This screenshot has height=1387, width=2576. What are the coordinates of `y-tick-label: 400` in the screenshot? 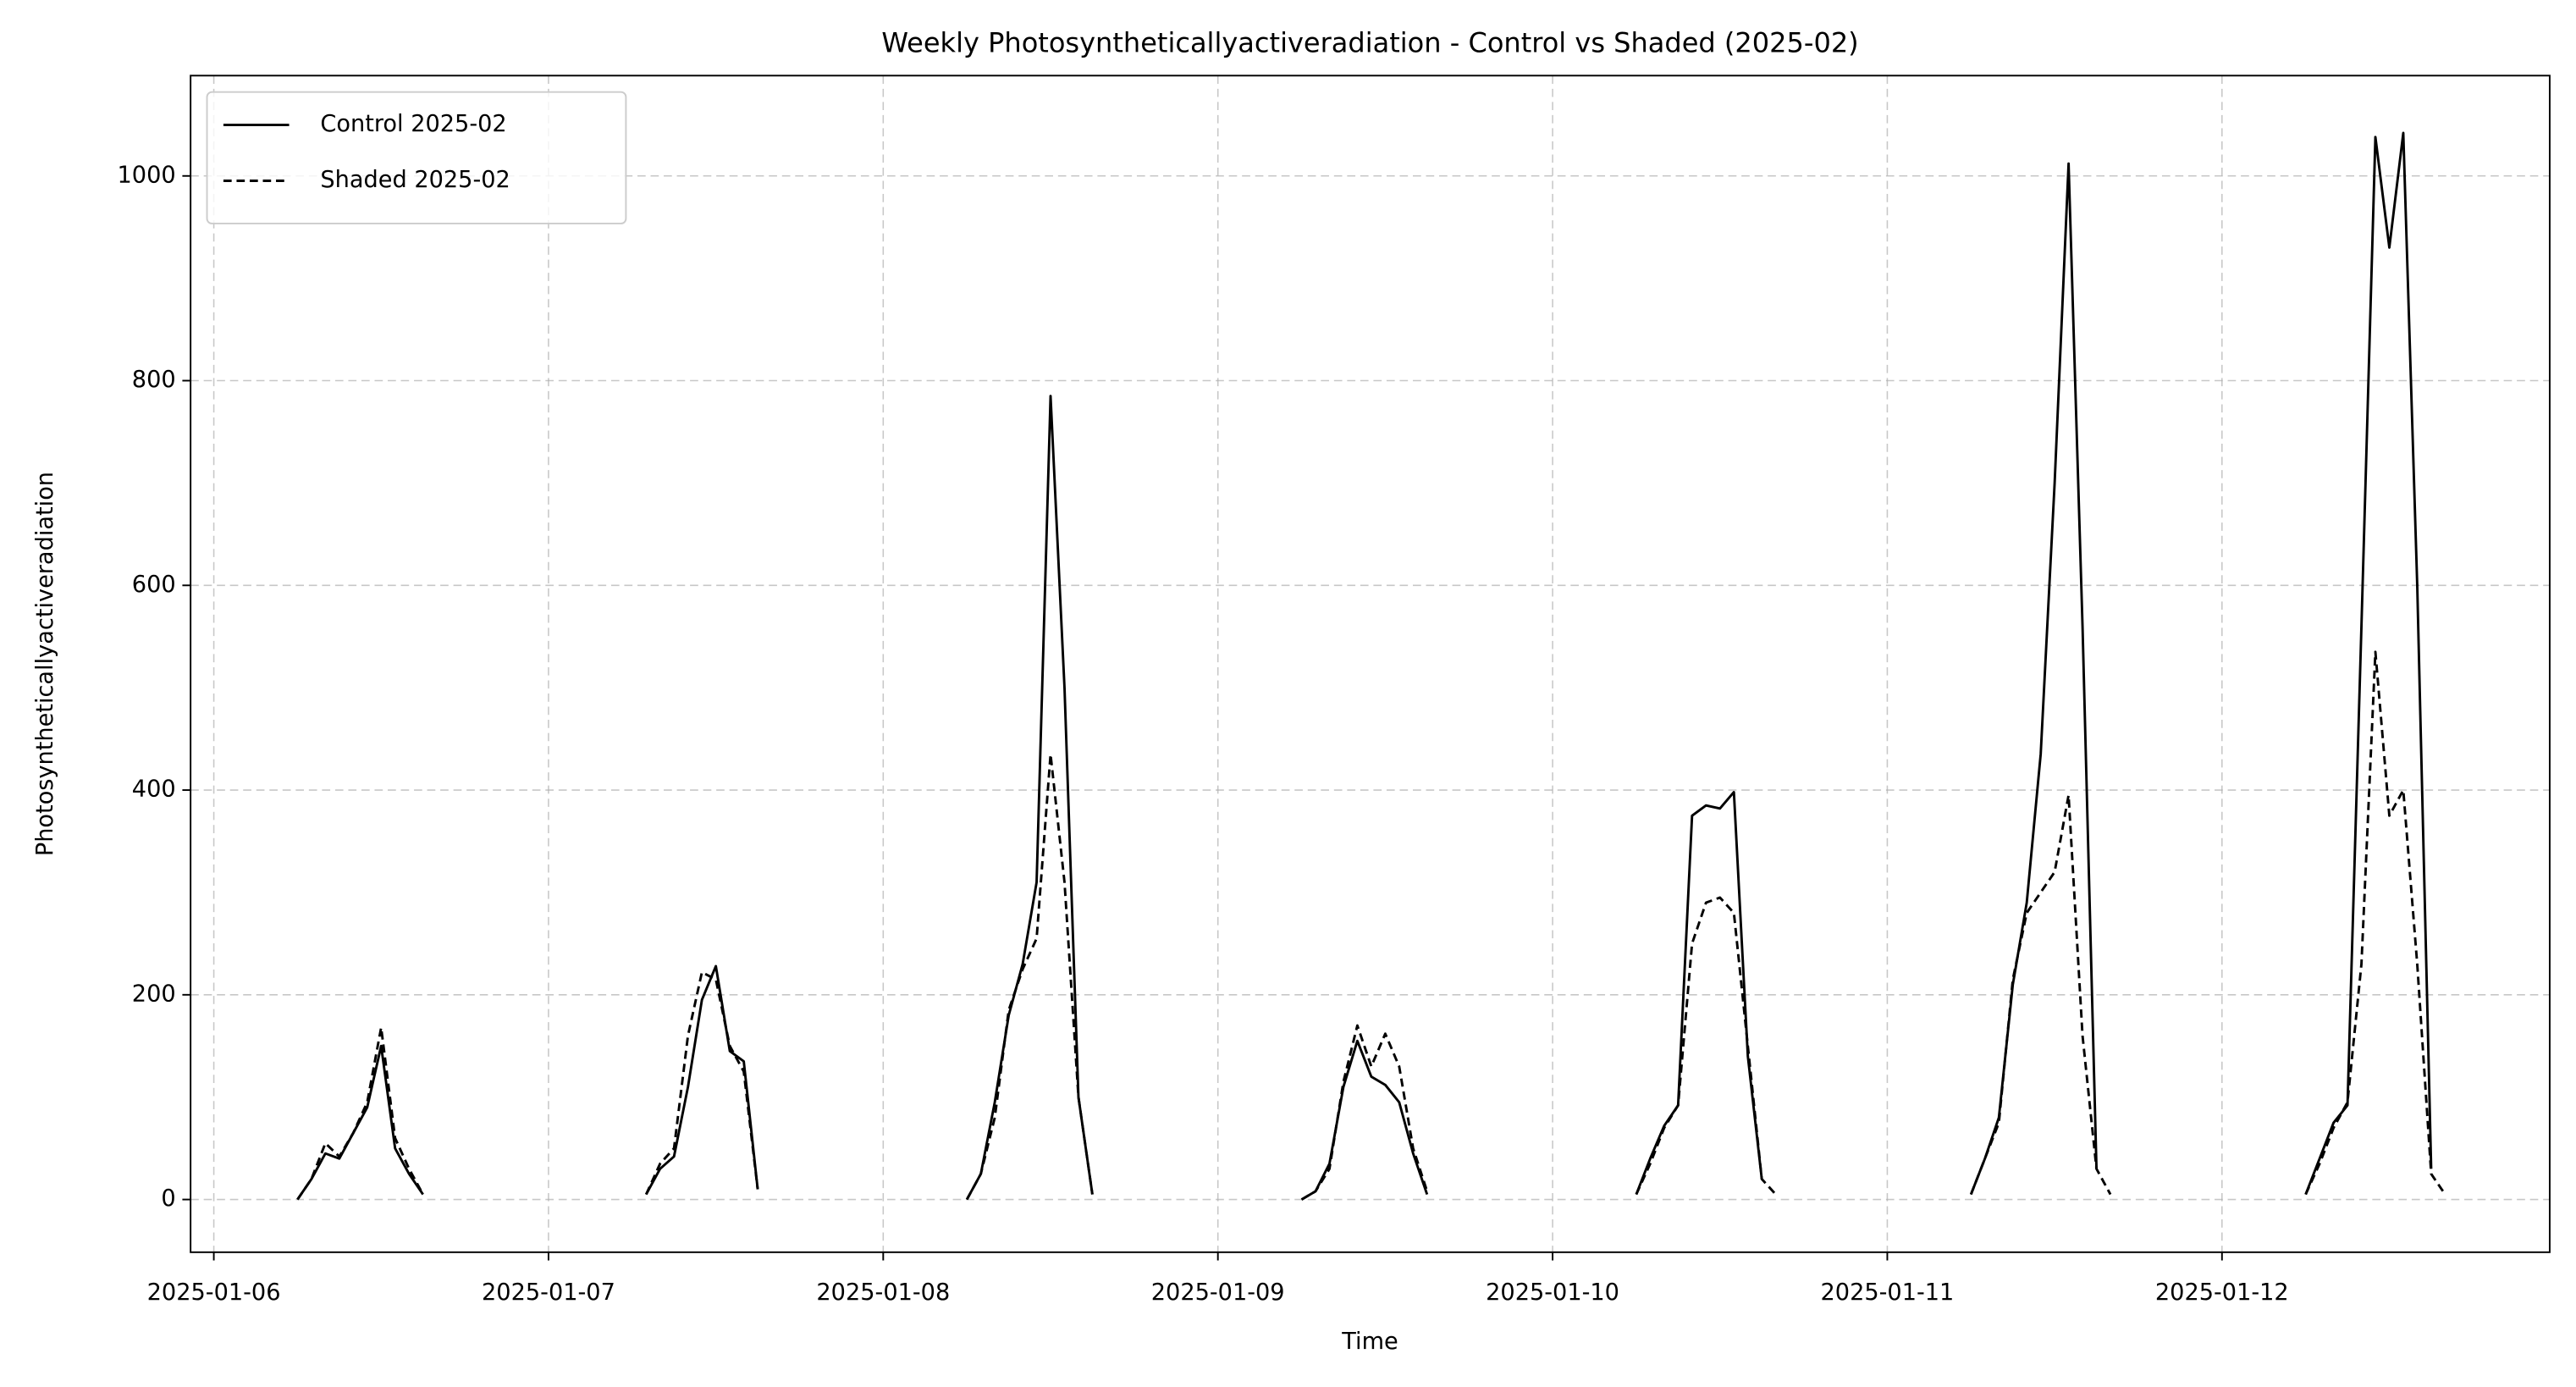 It's located at (154, 789).